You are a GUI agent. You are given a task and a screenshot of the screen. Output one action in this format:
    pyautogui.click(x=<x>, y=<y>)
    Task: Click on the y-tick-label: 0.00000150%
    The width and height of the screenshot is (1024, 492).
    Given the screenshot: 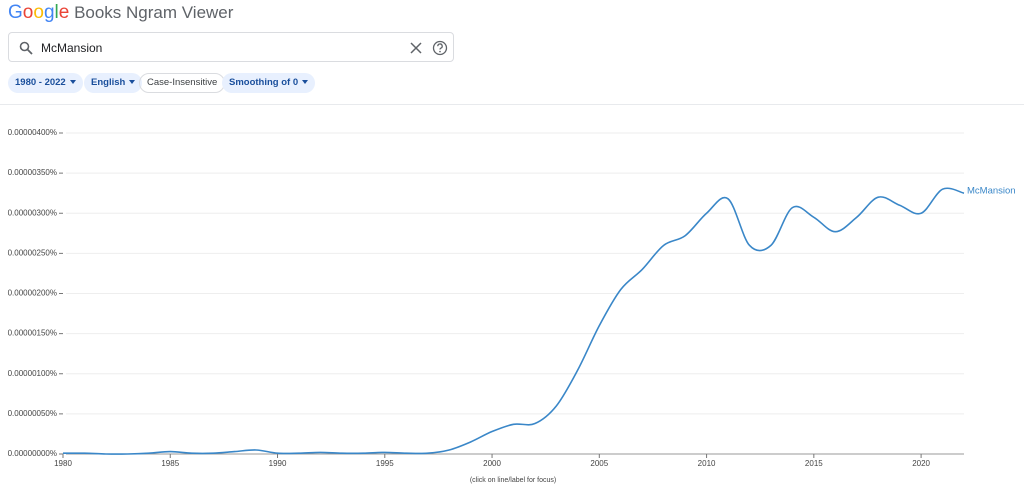 What is the action you would take?
    pyautogui.click(x=32, y=333)
    